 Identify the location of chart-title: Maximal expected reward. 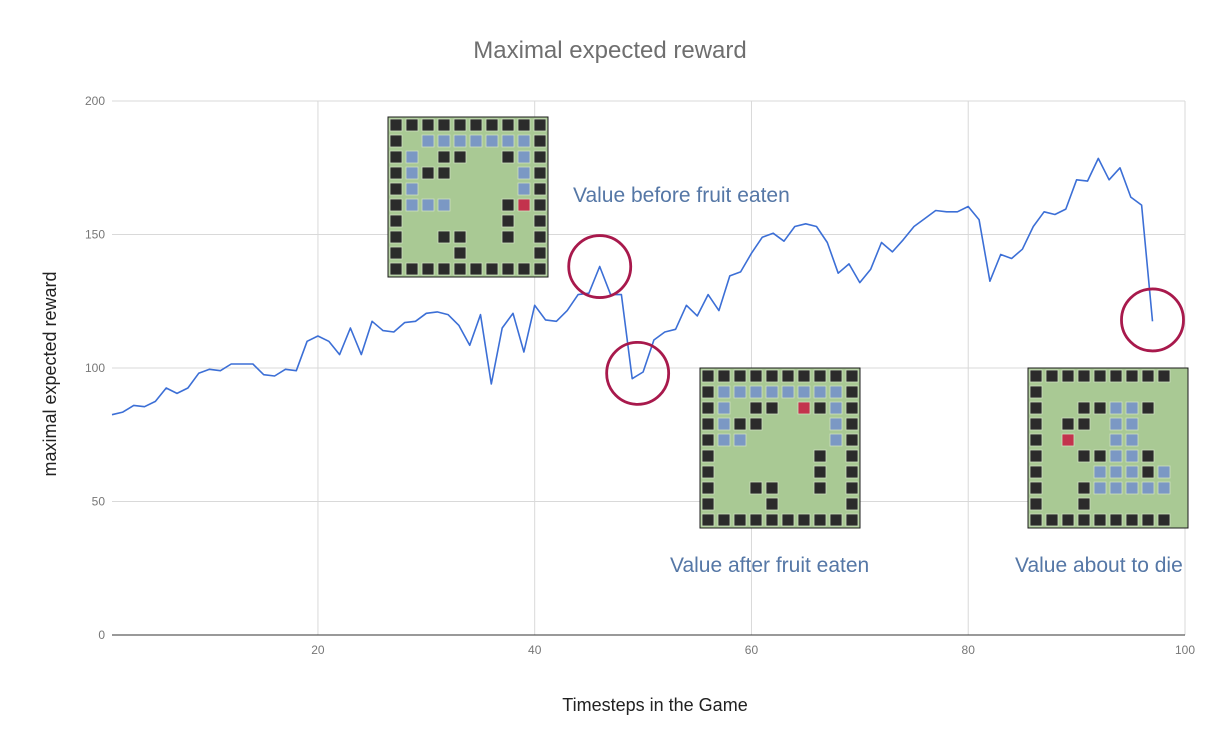
(609, 50).